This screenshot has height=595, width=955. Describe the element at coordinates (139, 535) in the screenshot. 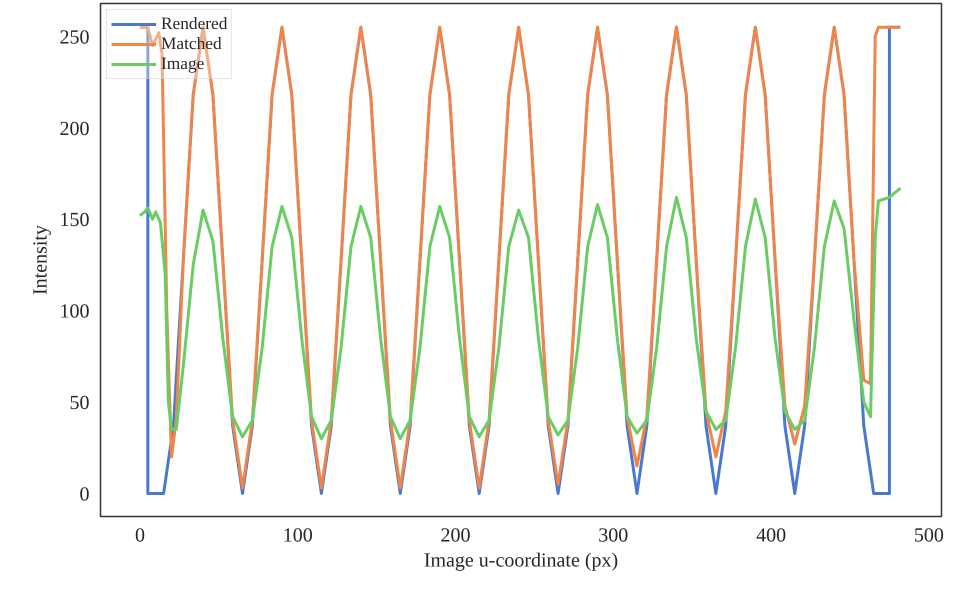

I see `x-tick-label: 0` at that location.